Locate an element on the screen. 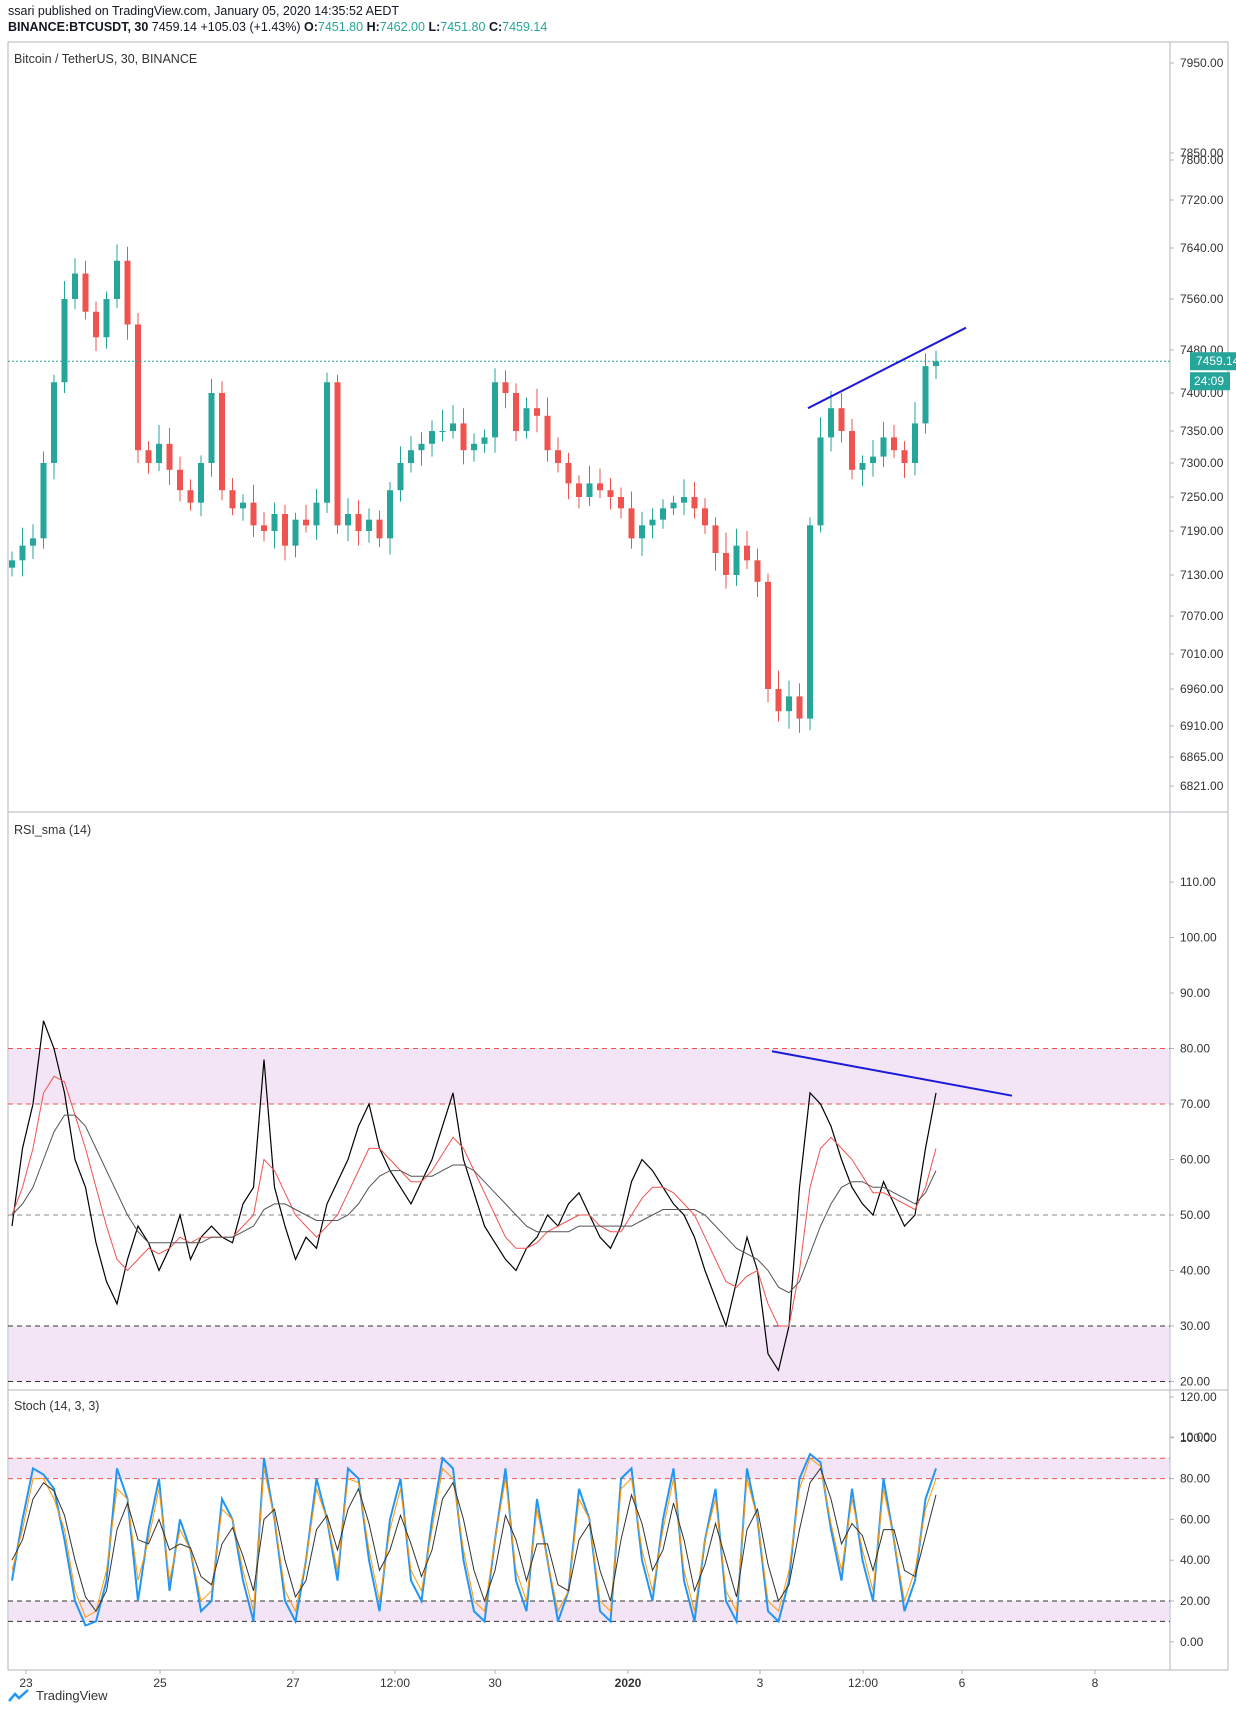 This screenshot has height=1711, width=1236. footer-brand: TradingView is located at coordinates (58, 1695).